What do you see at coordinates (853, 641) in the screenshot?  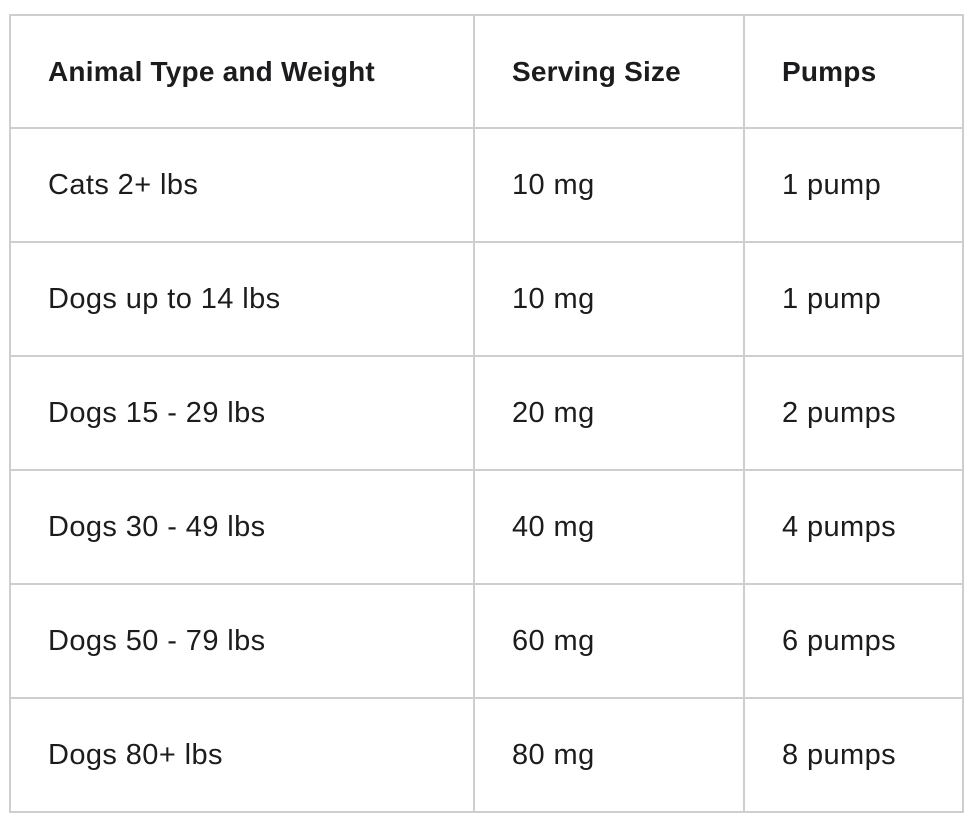 I see `cell-pumps: 6 pumps` at bounding box center [853, 641].